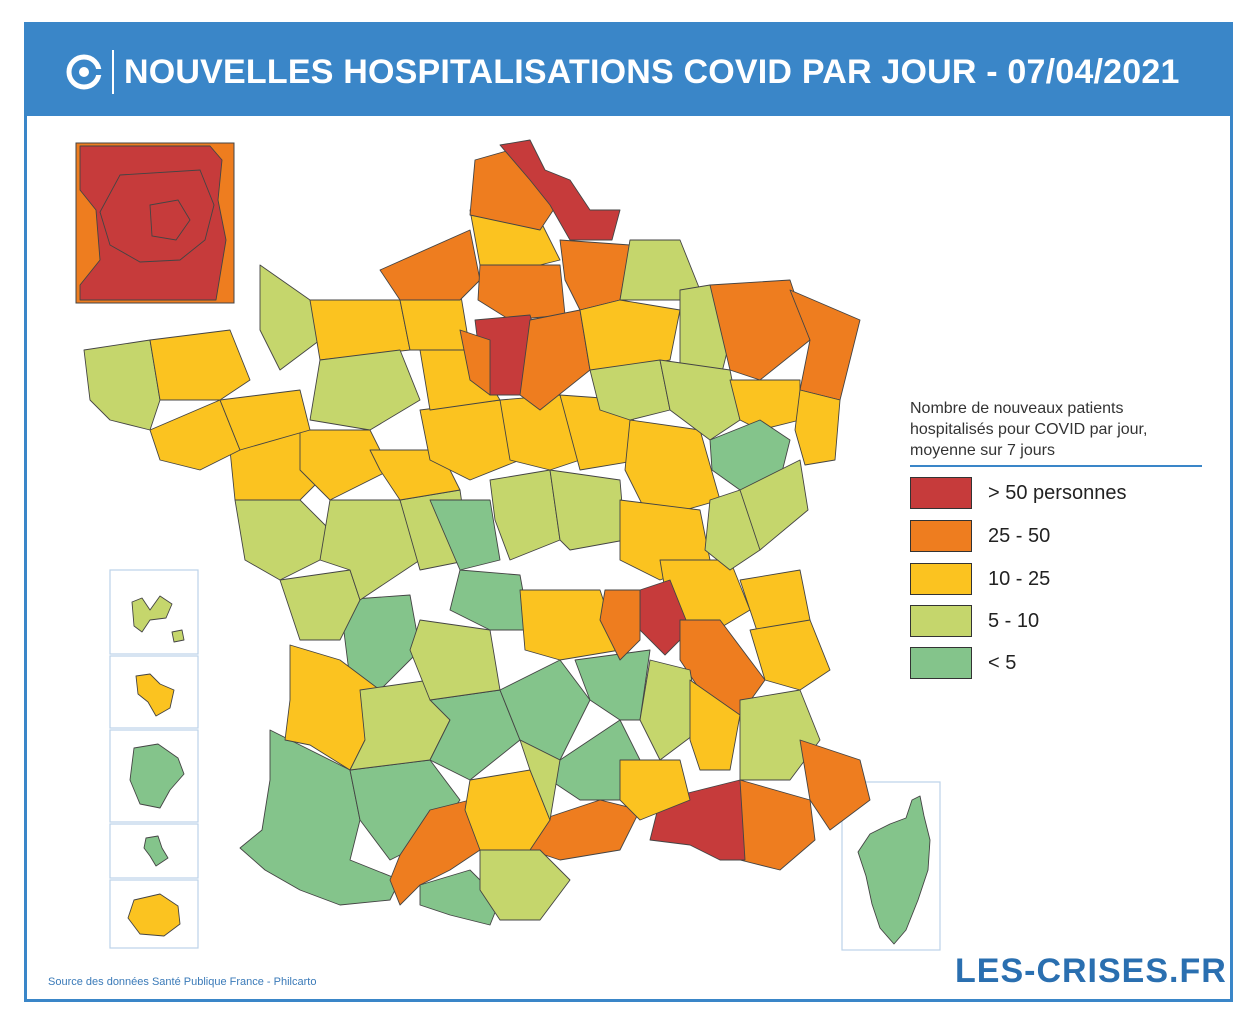  What do you see at coordinates (1056, 466) in the screenshot?
I see `legend-divider` at bounding box center [1056, 466].